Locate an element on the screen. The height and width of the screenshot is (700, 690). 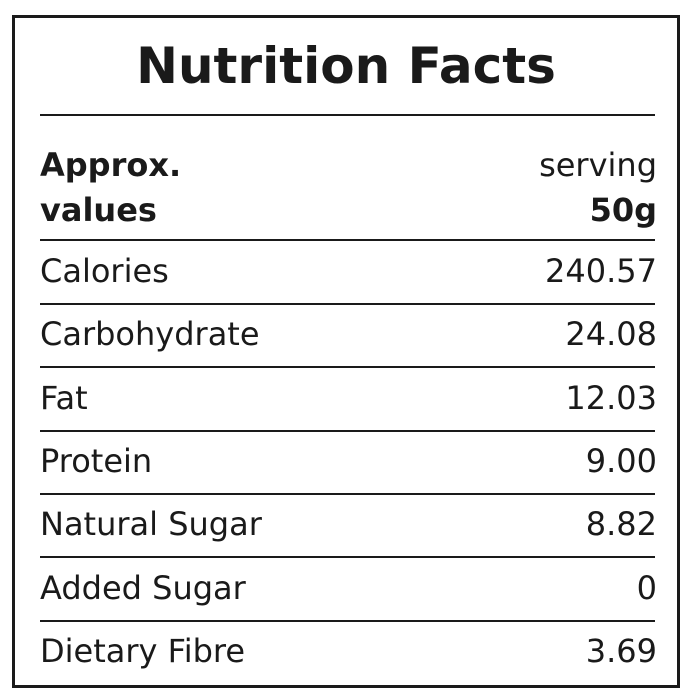
header-label: Approx. values is located at coordinates (111, 187).